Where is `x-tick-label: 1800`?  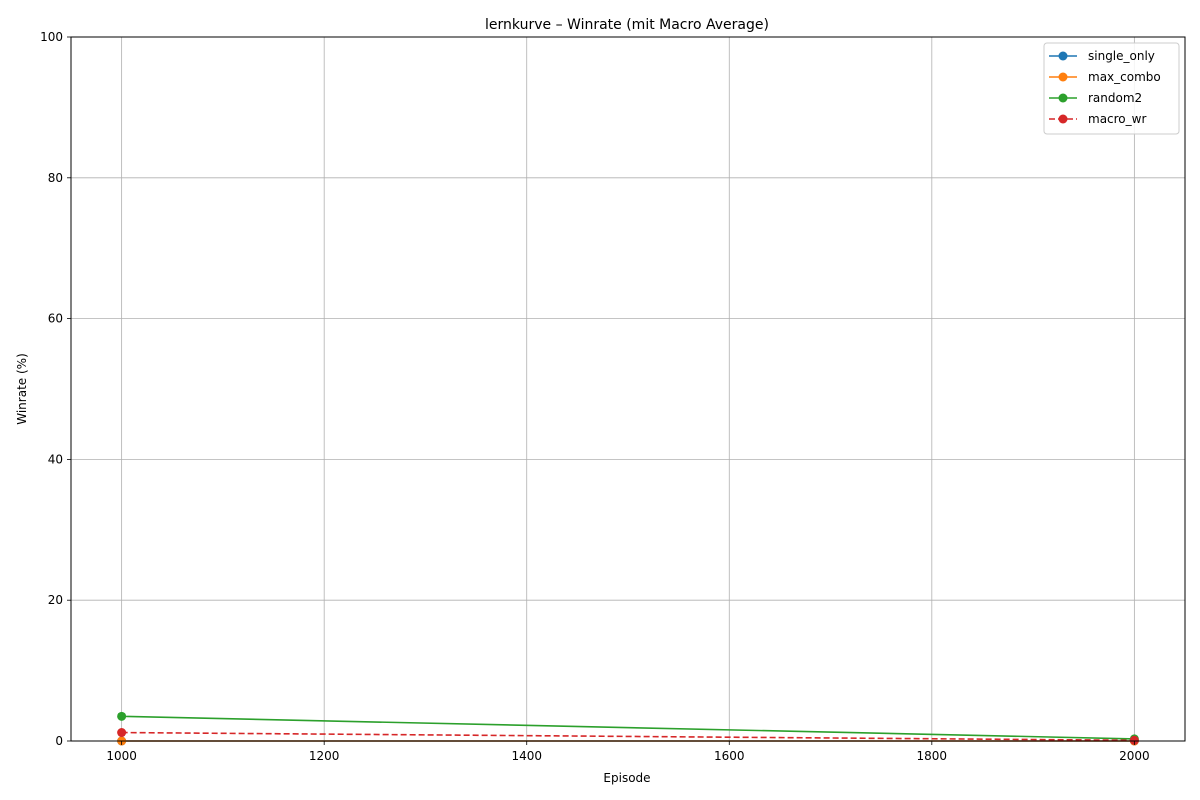
x-tick-label: 1800 is located at coordinates (932, 756).